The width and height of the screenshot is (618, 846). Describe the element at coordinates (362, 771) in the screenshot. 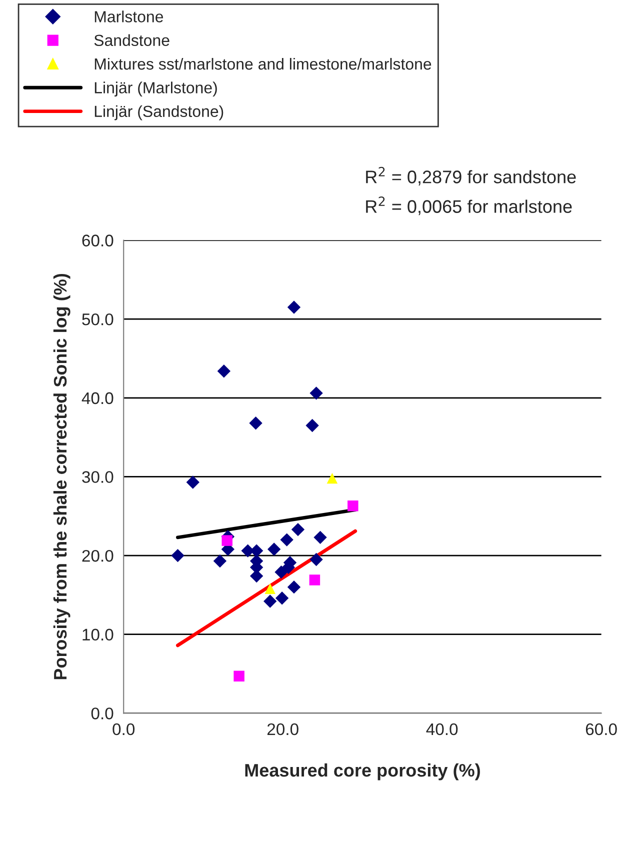

I see `x-axis-title: Measured core porosity (%)` at that location.